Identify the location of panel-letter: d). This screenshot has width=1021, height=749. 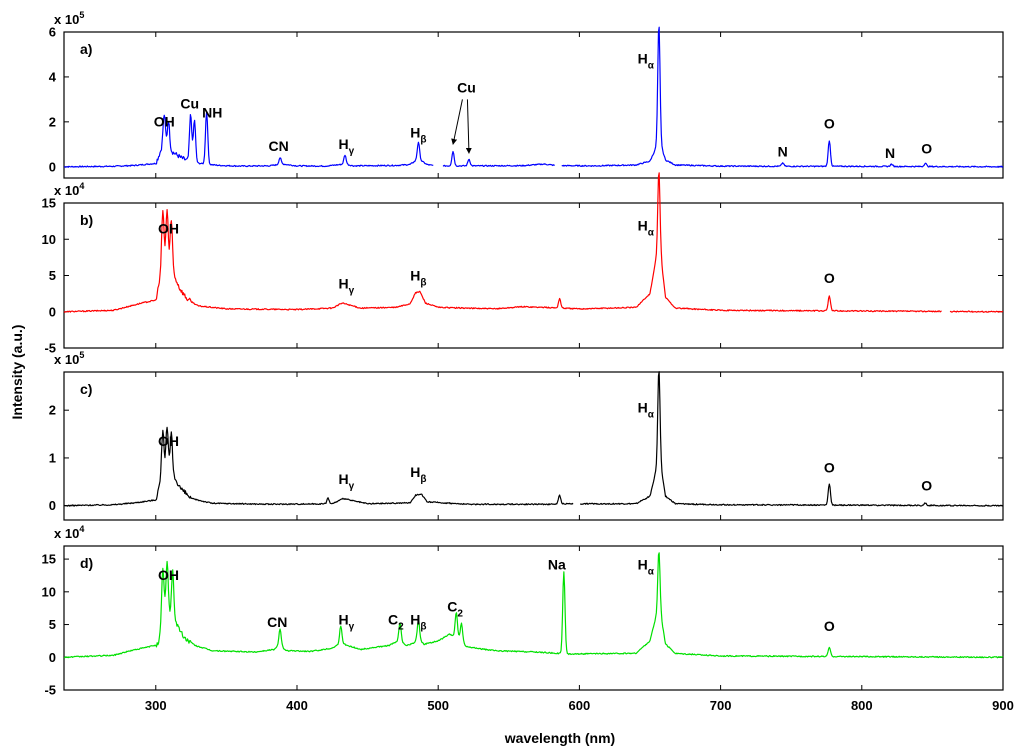
(86, 563).